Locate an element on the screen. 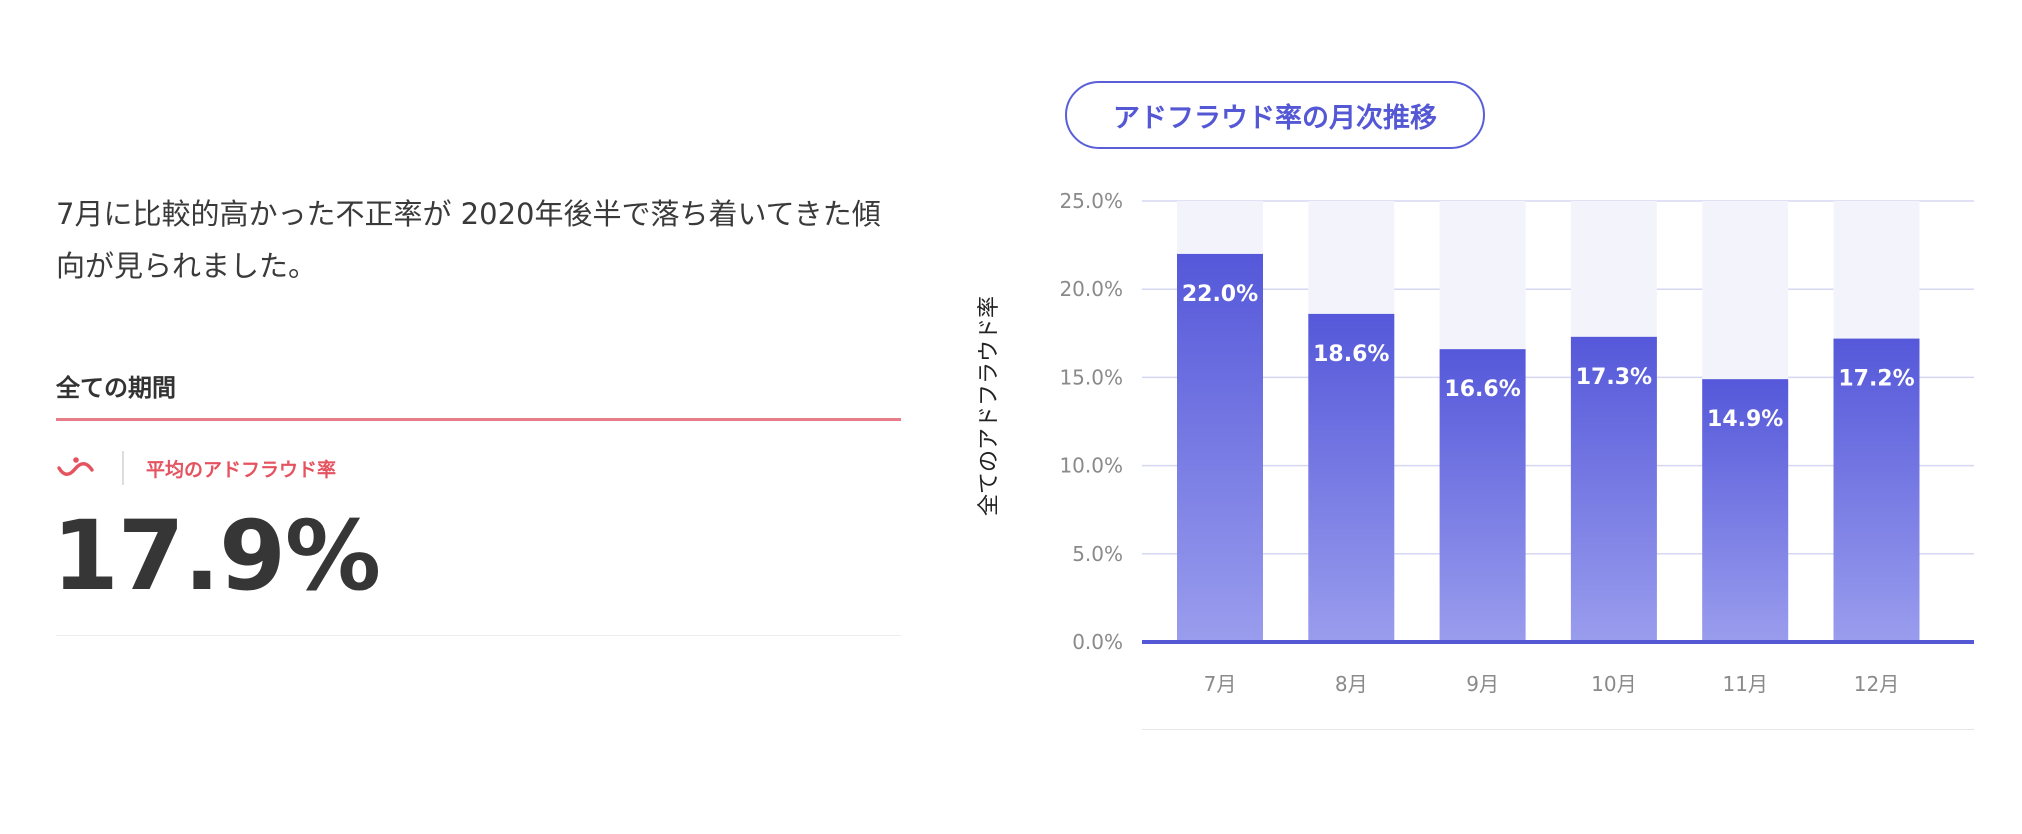 The height and width of the screenshot is (834, 2022). summary-divider is located at coordinates (478, 635).